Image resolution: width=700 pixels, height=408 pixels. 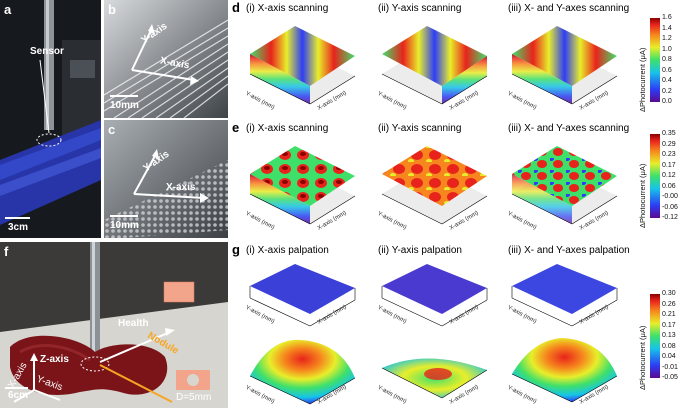 I want to click on f-z-axis-label: Z-axis, so click(x=54, y=359).